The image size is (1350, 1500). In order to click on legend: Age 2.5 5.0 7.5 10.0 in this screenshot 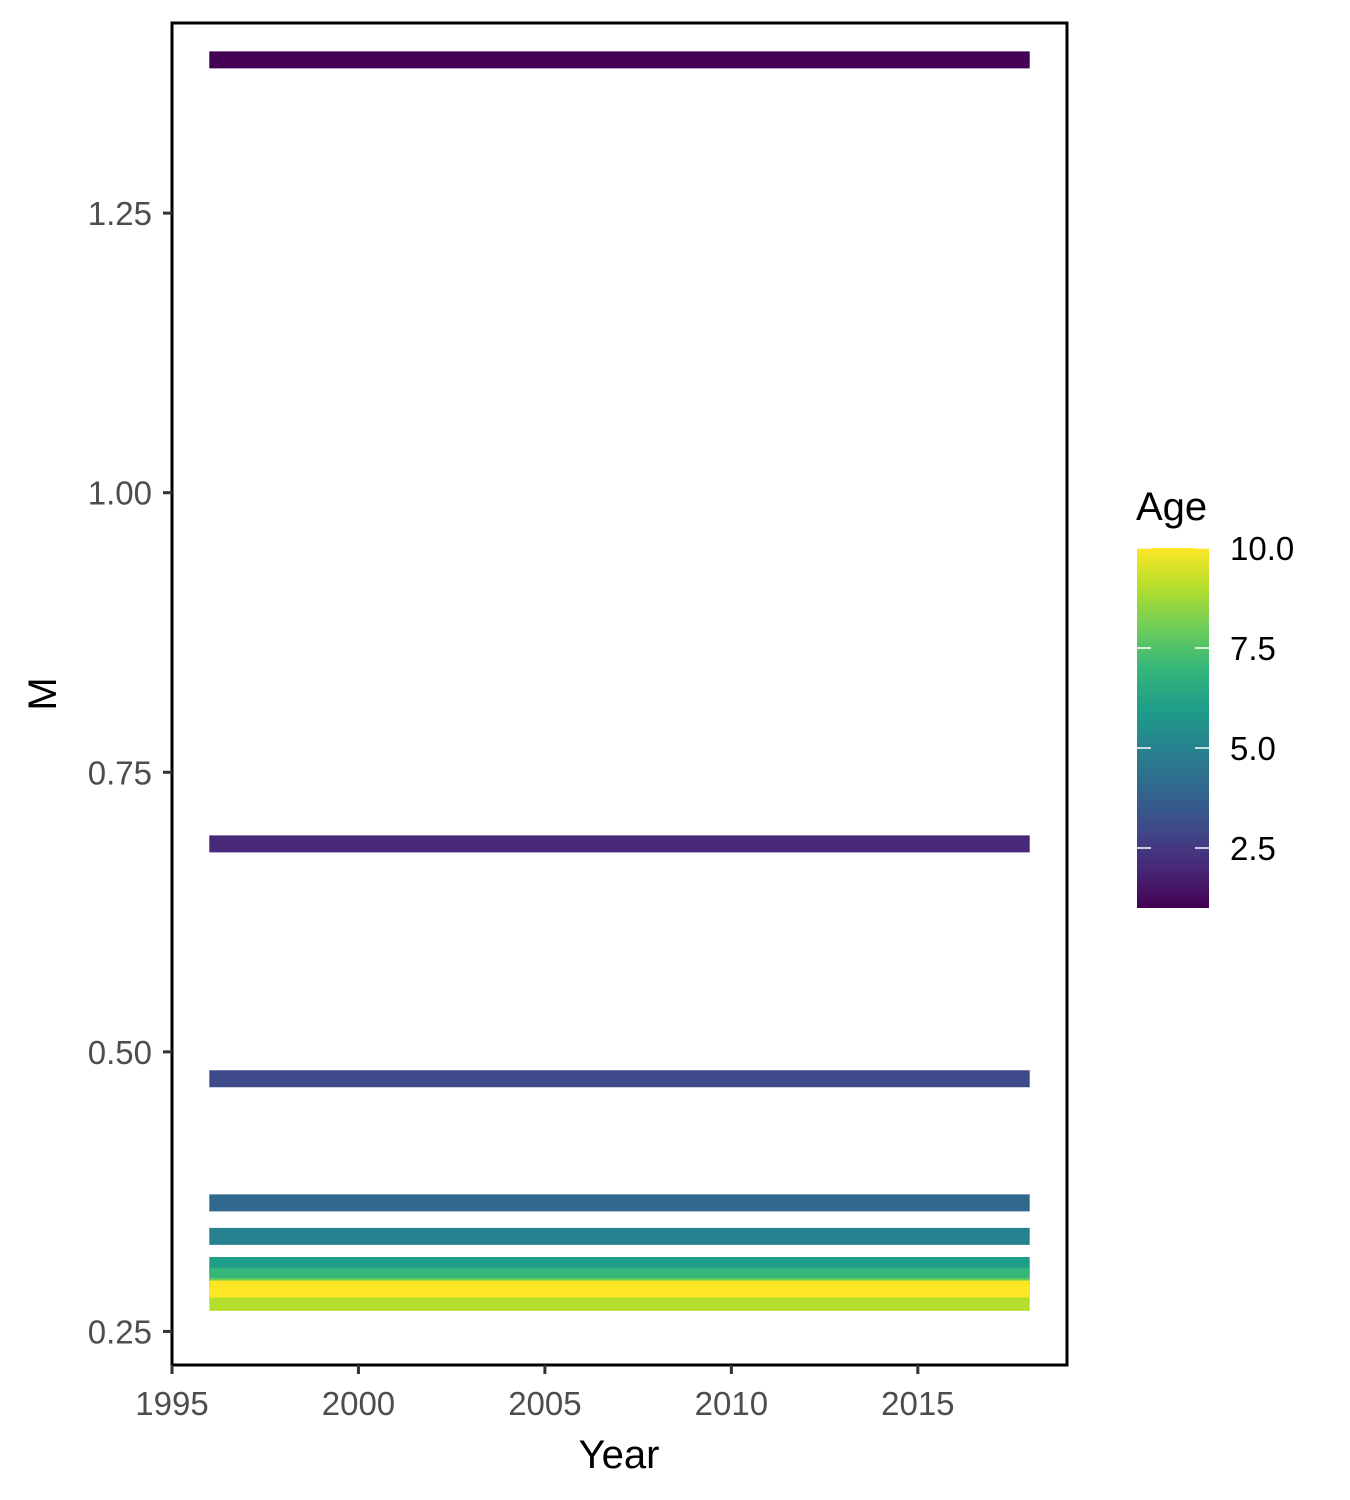, I will do `click(1215, 696)`.